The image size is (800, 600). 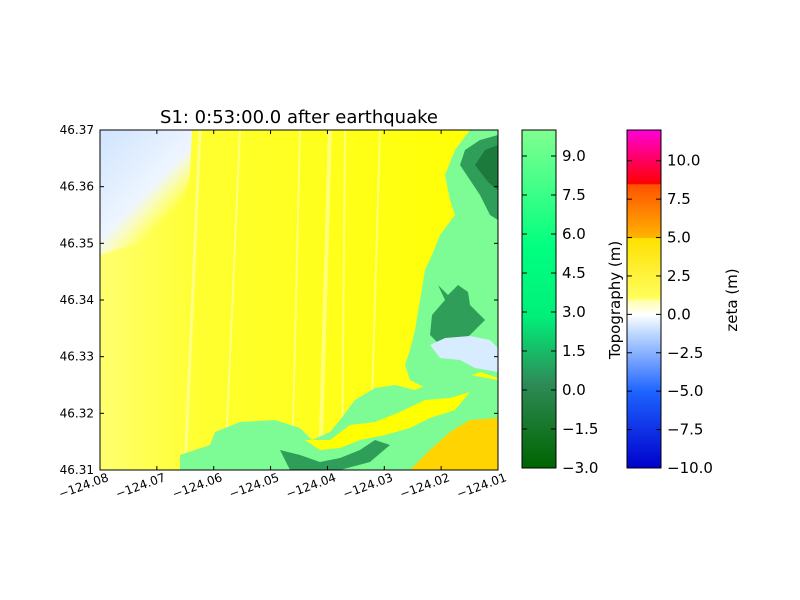 I want to click on y-tick-label: 46.32, so click(x=77, y=413).